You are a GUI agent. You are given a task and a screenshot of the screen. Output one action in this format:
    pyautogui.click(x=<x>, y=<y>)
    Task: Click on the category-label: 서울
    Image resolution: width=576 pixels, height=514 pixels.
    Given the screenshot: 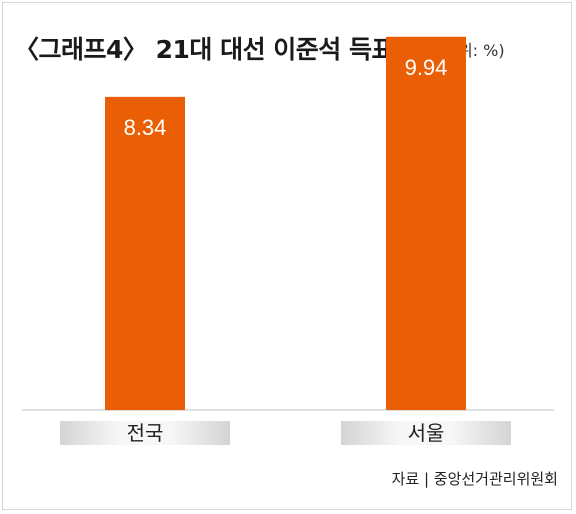 What is the action you would take?
    pyautogui.click(x=426, y=433)
    